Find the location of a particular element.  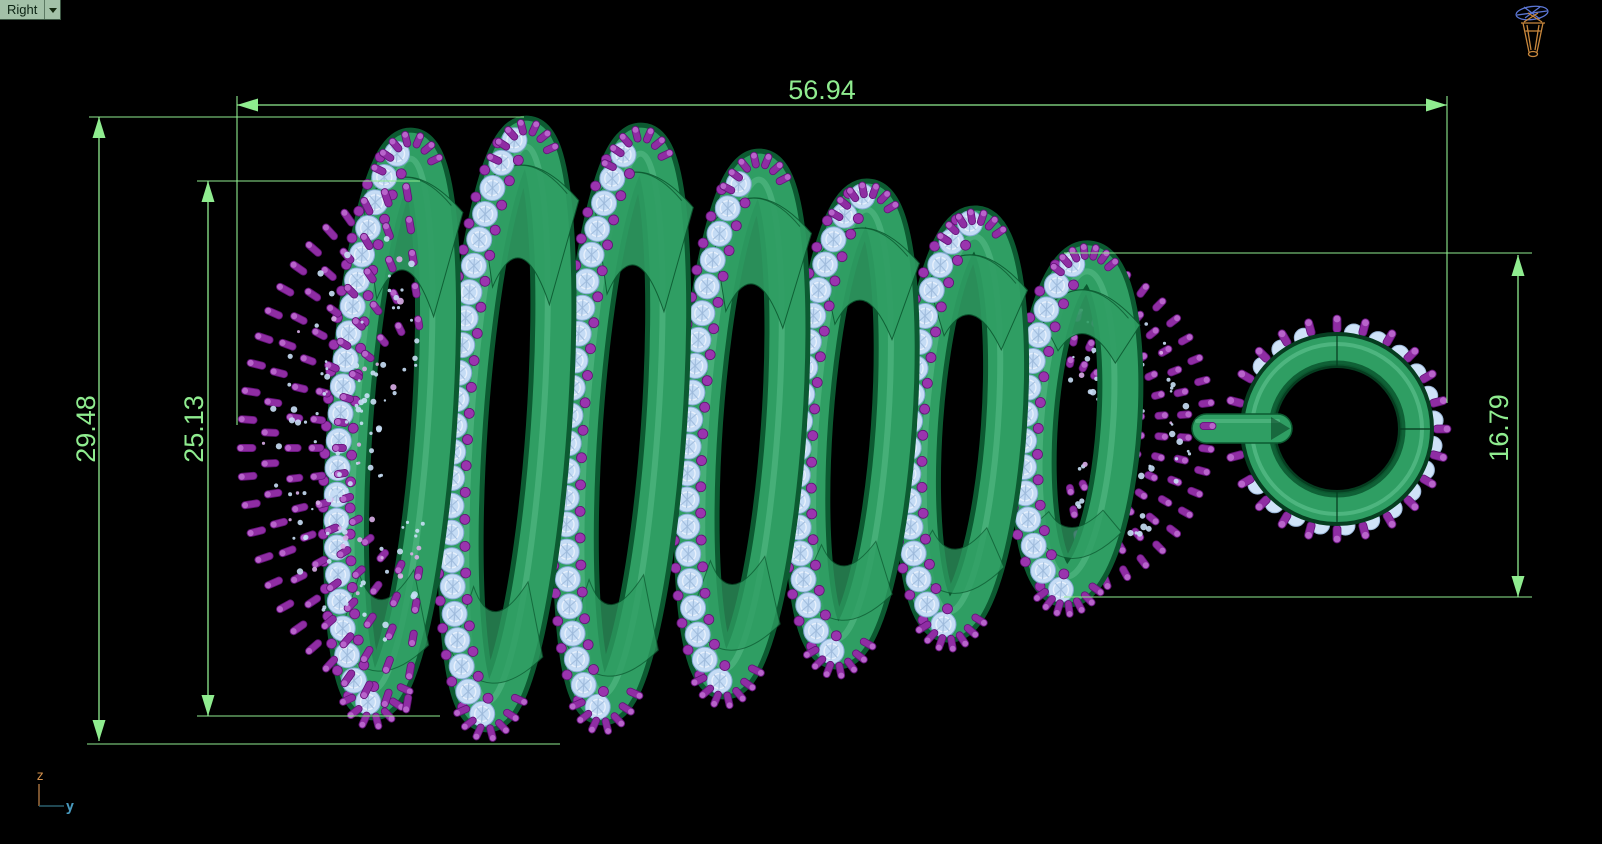

axis-y-label: y is located at coordinates (70, 807).